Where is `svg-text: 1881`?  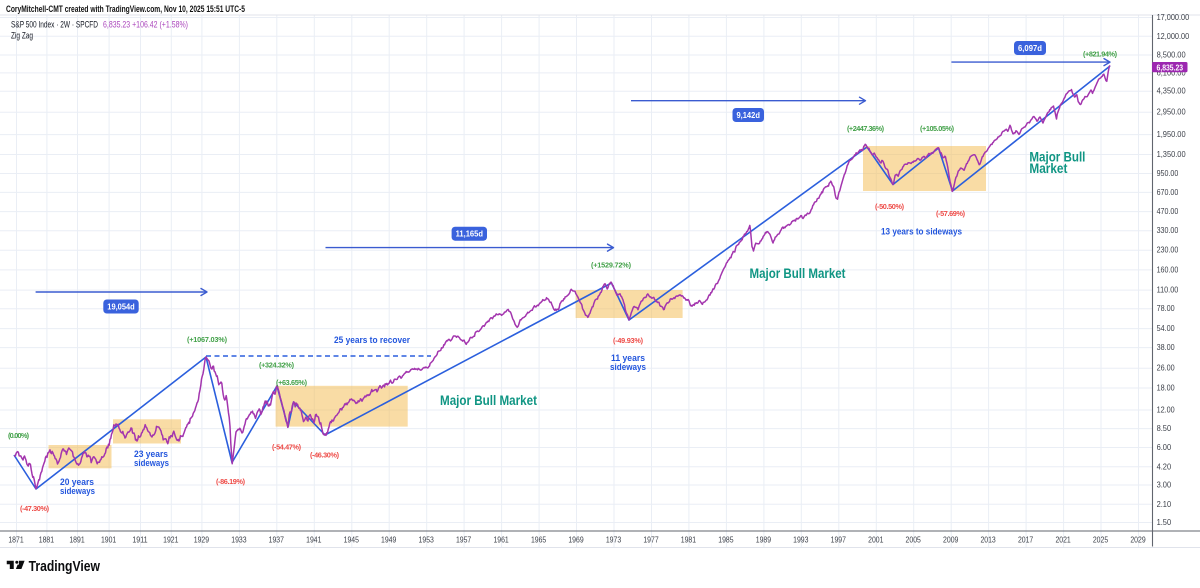 svg-text: 1881 is located at coordinates (47, 540).